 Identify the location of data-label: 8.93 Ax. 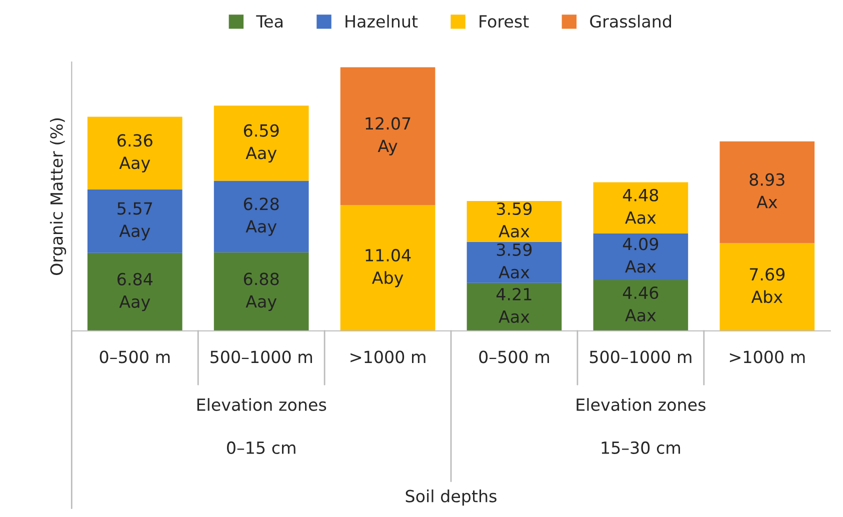
(767, 190).